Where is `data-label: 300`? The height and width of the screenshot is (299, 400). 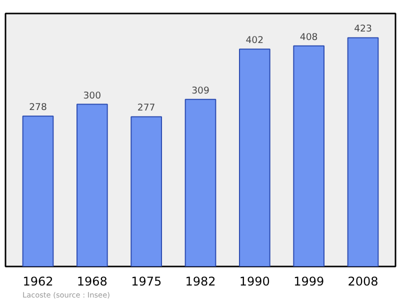
data-label: 300 is located at coordinates (92, 96).